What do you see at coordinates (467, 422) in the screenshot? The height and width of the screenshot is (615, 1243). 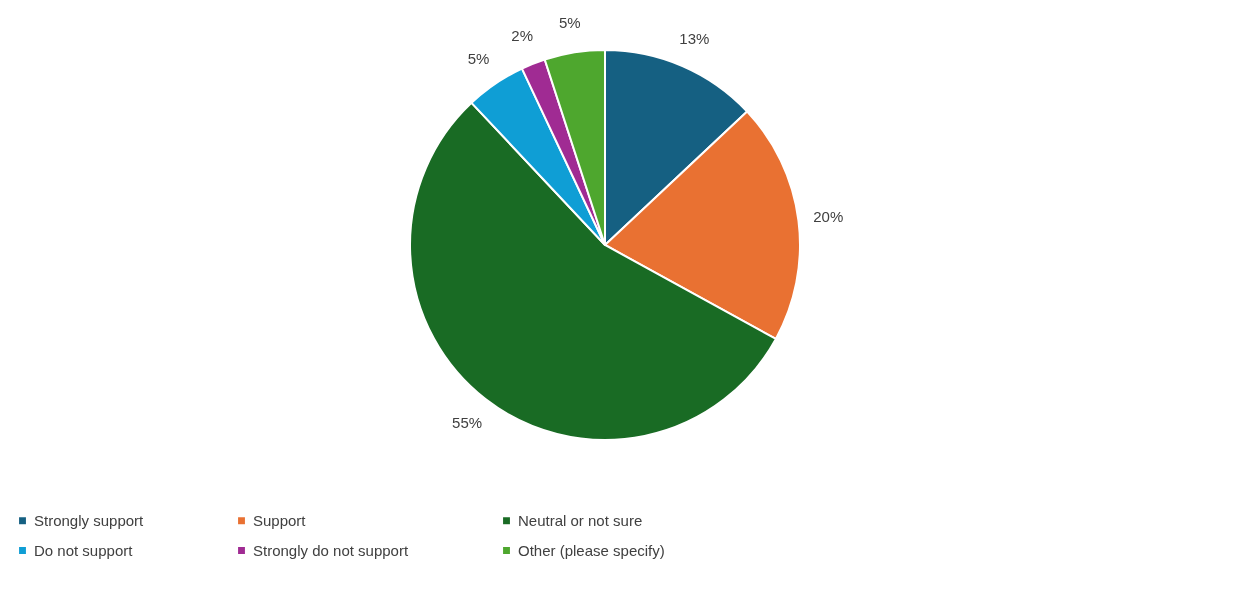 I see `data-label: 55%` at bounding box center [467, 422].